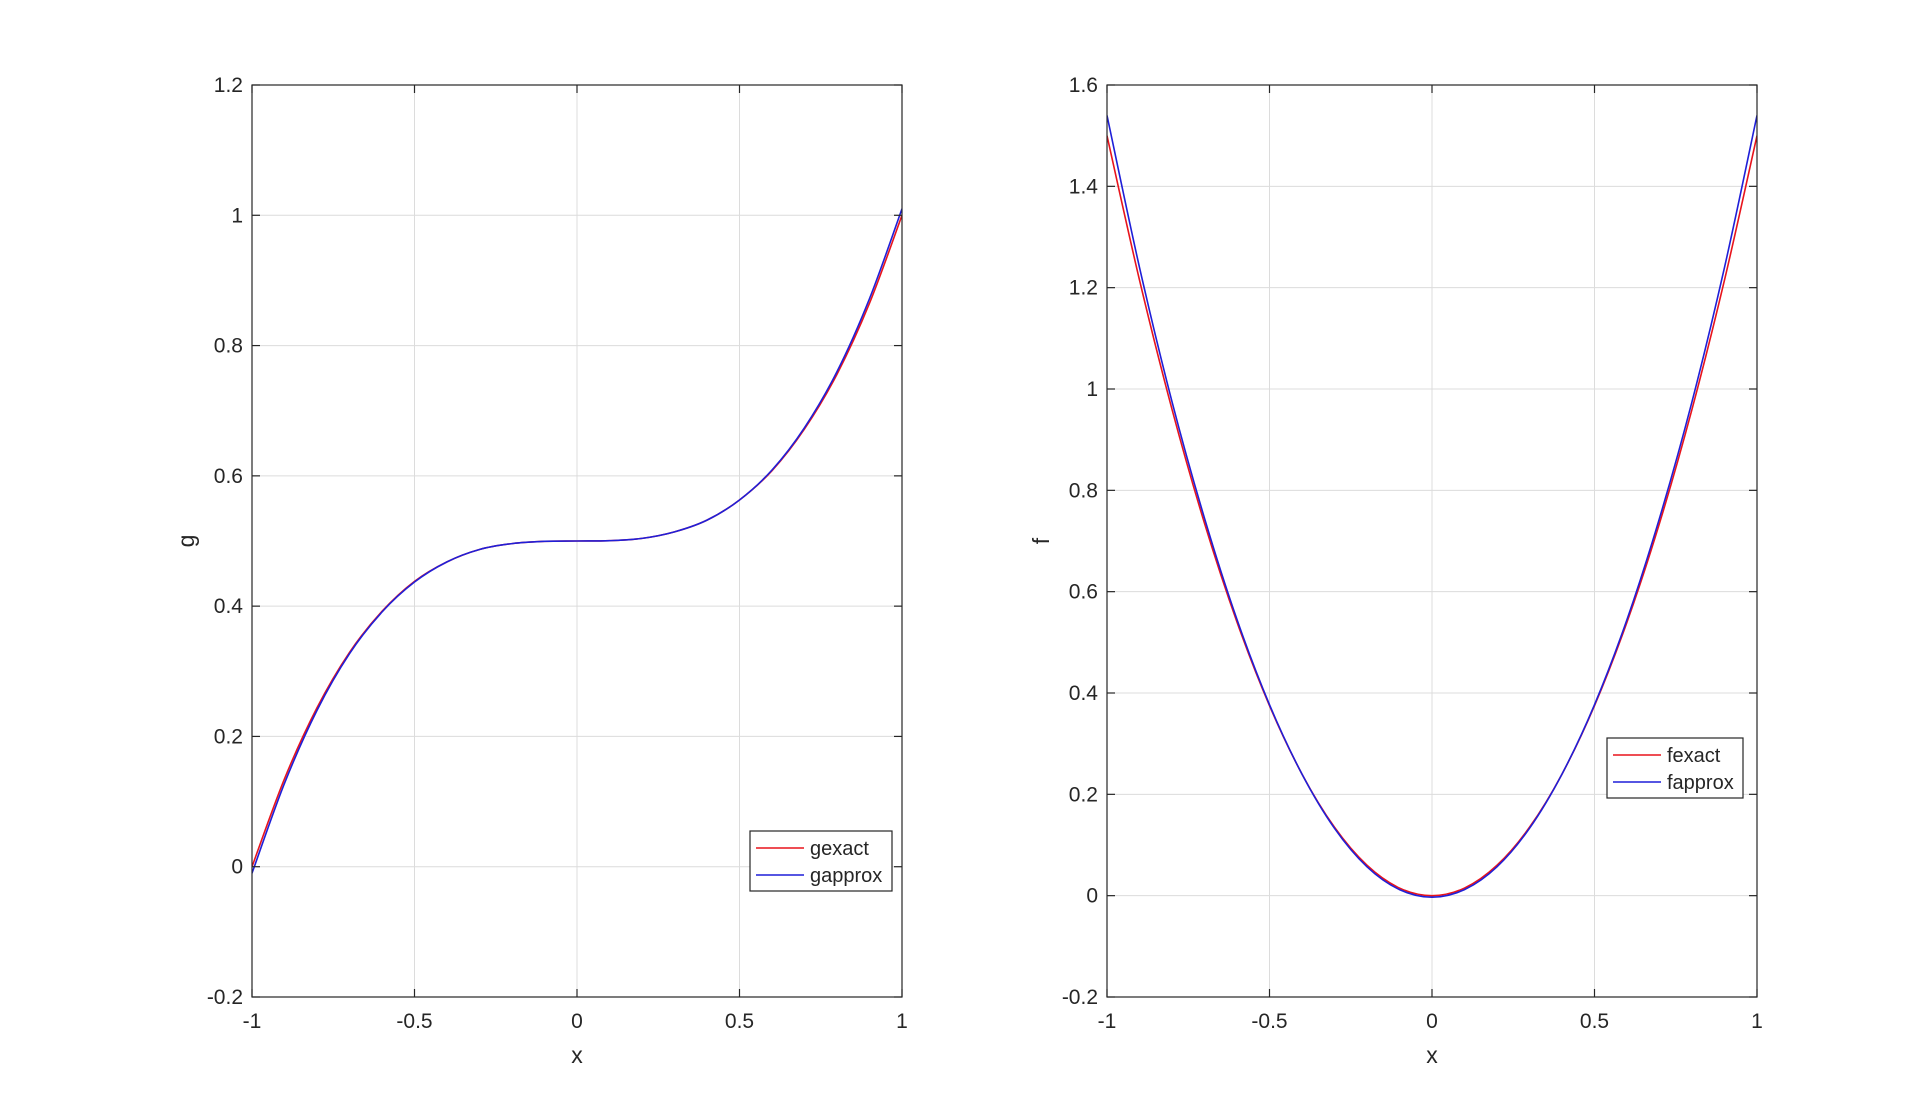 This screenshot has height=1108, width=1920. I want to click on legend-label-fexact: fexact, so click(1694, 756).